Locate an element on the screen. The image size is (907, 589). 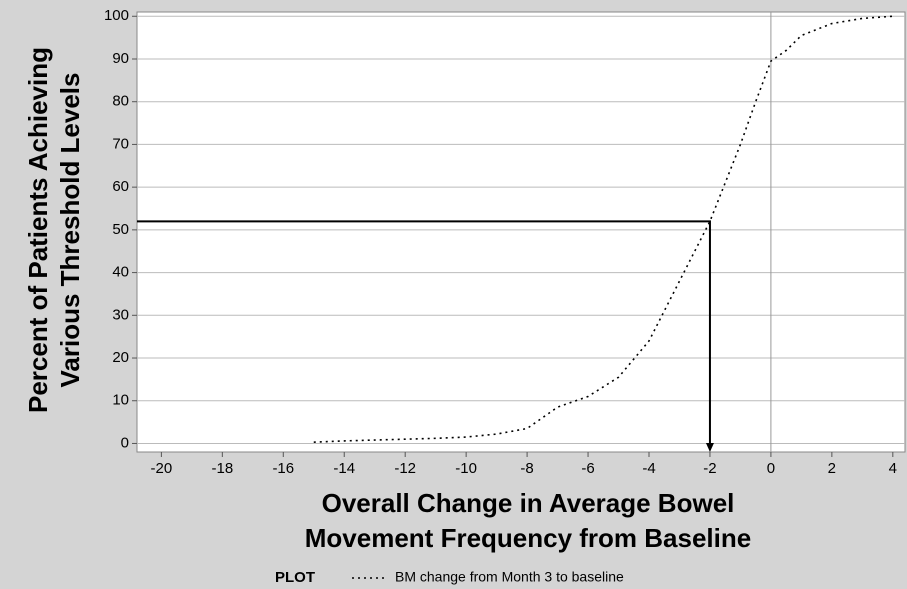
legend-label: BM change from Month 3 to baseline is located at coordinates (509, 577).